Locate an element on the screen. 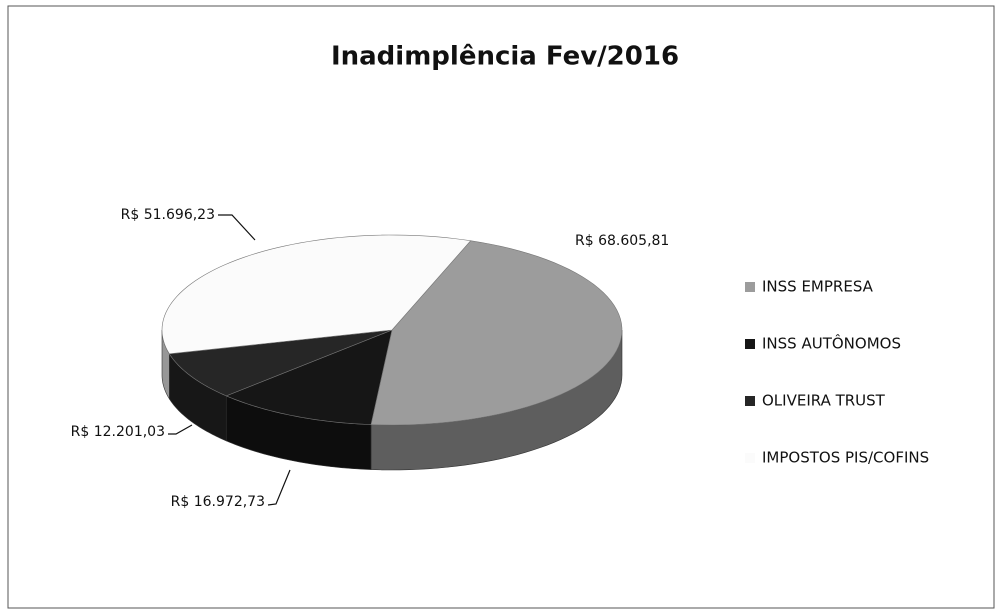 The image size is (1003, 615). data-label: R$ 12.201,03 is located at coordinates (118, 432).